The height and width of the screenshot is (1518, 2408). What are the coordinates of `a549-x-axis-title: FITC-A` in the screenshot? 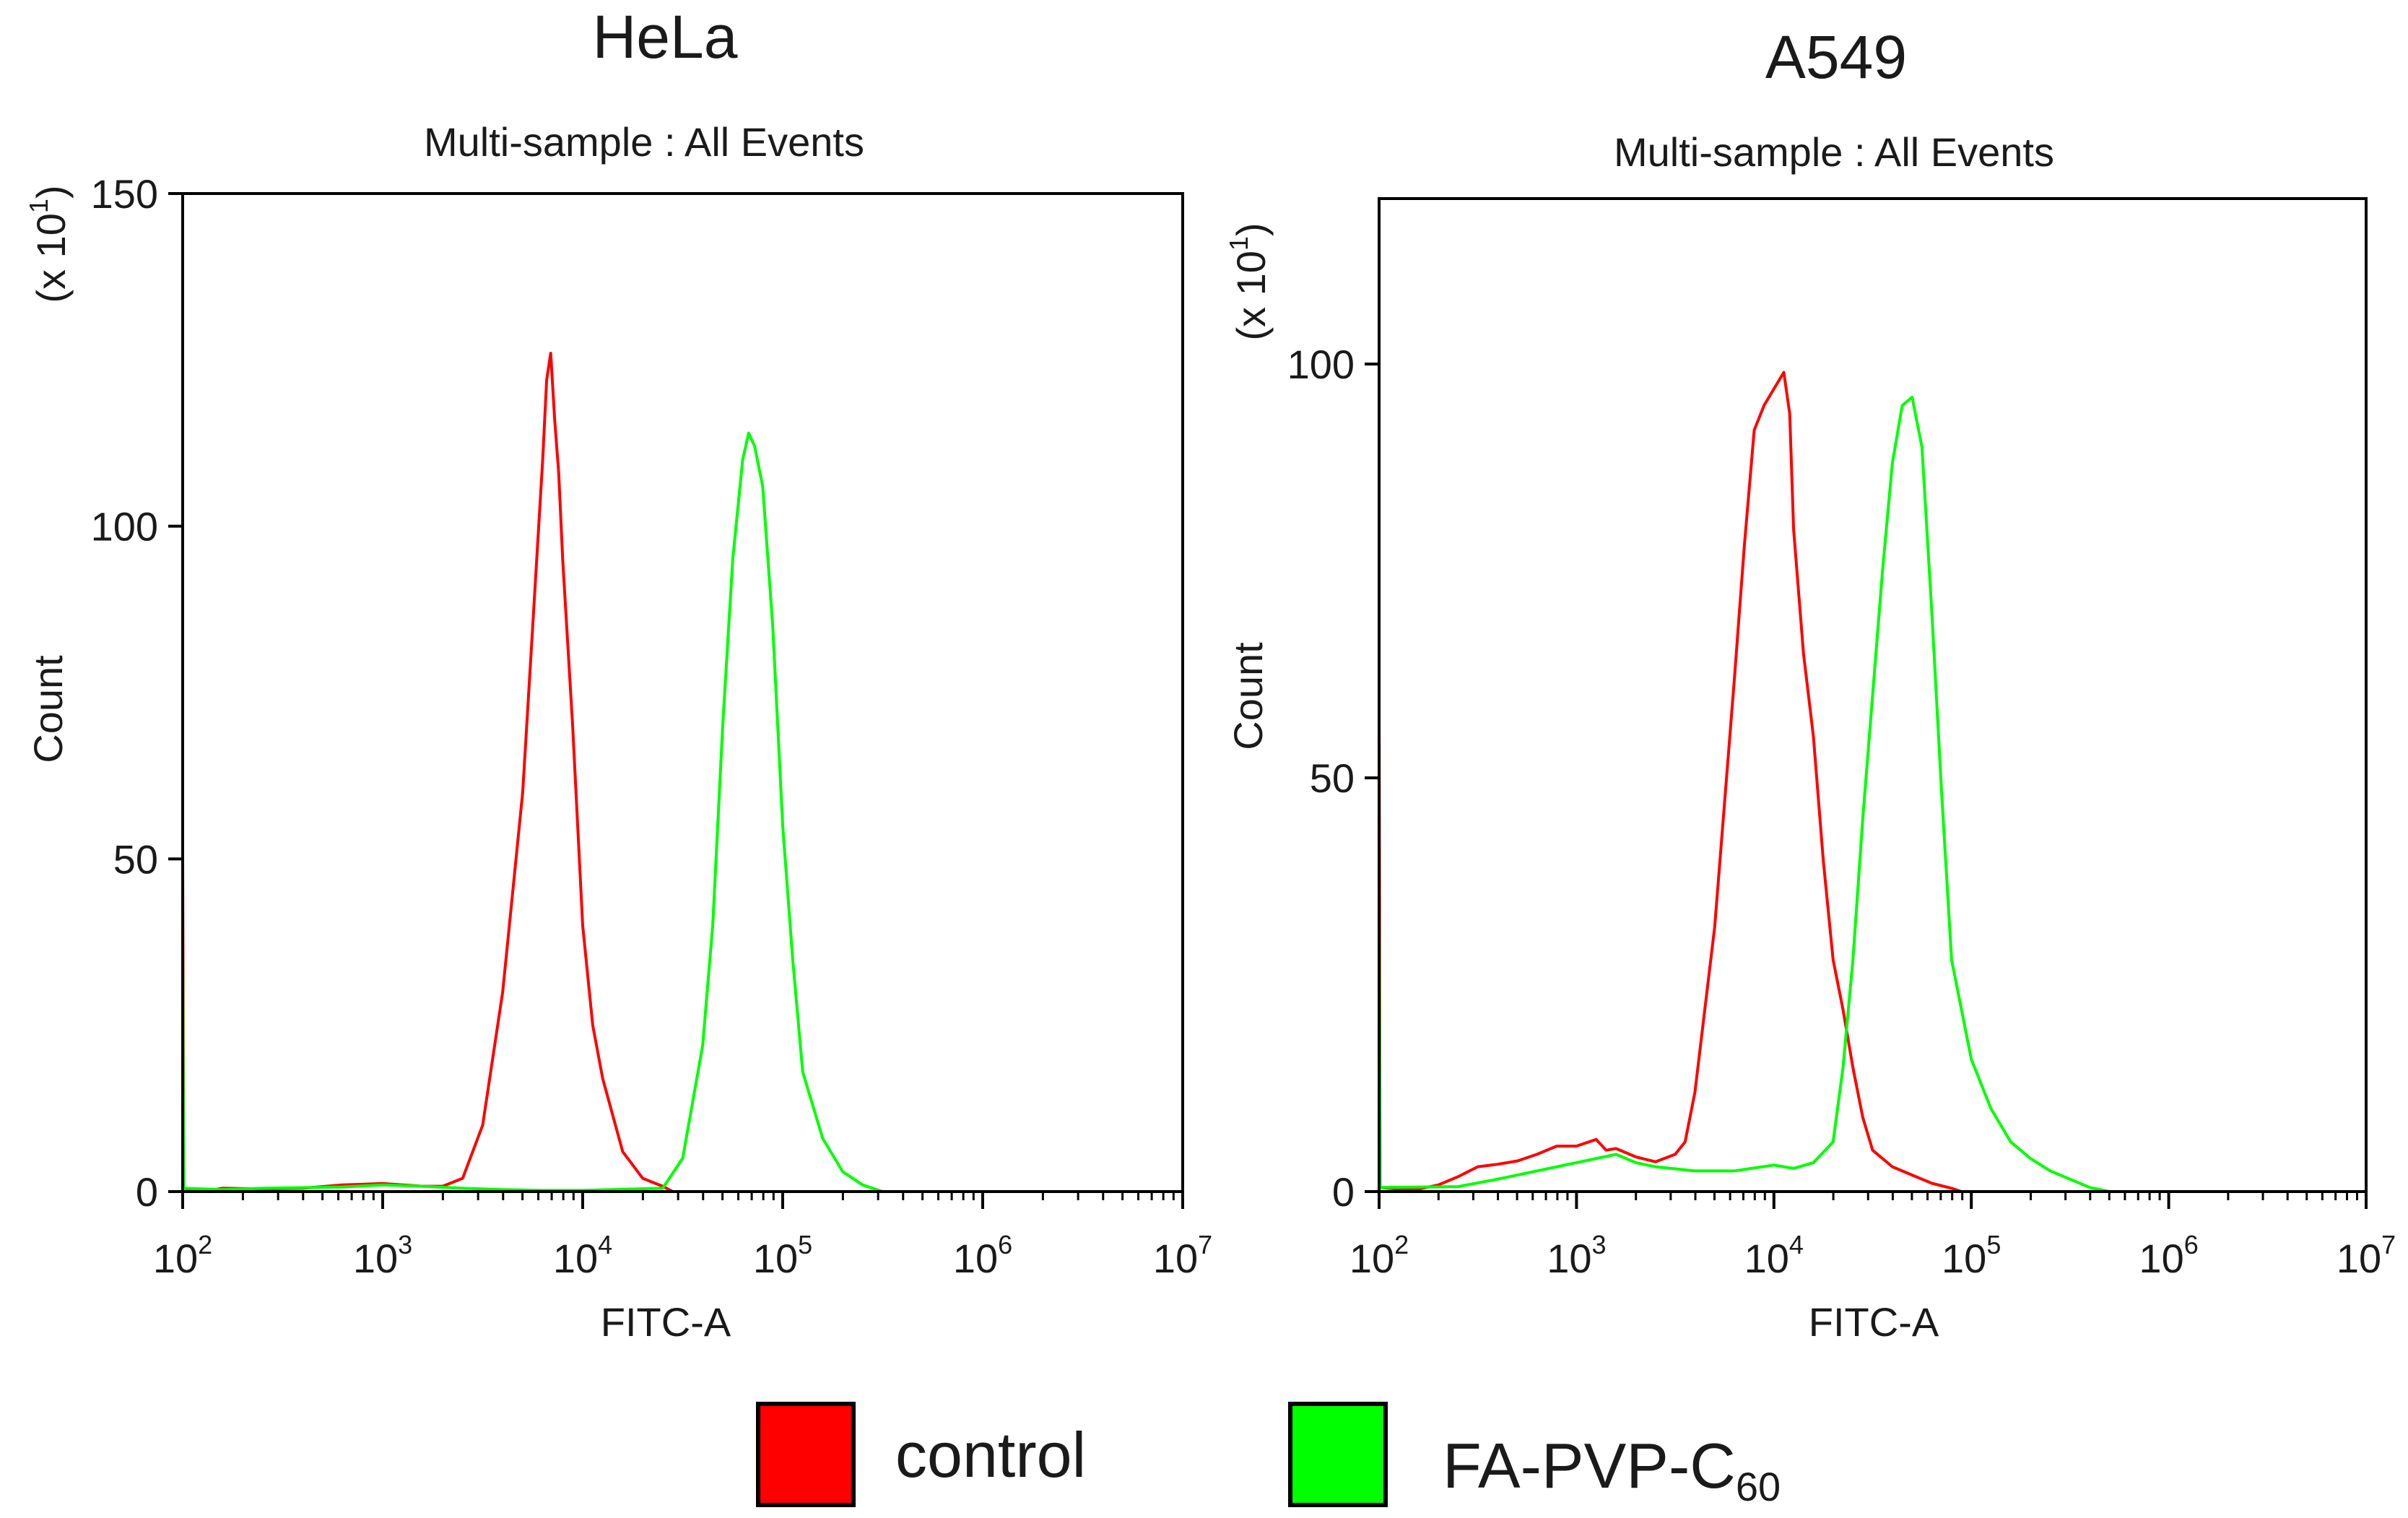 It's located at (1874, 1322).